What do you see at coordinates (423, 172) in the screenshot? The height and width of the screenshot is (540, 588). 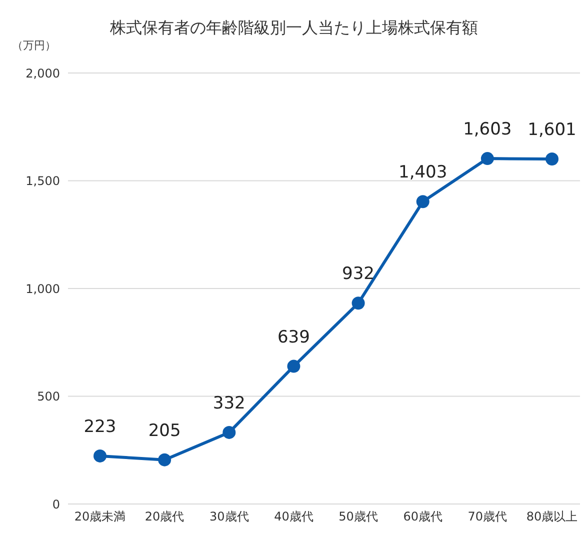 I see `data-label: 1,403` at bounding box center [423, 172].